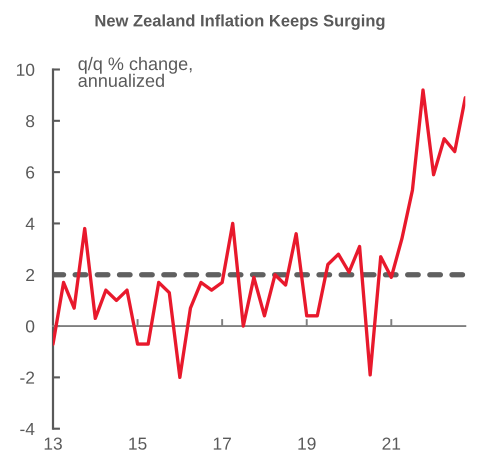 The width and height of the screenshot is (478, 460). What do you see at coordinates (53, 443) in the screenshot?
I see `x-tick-label: 13` at bounding box center [53, 443].